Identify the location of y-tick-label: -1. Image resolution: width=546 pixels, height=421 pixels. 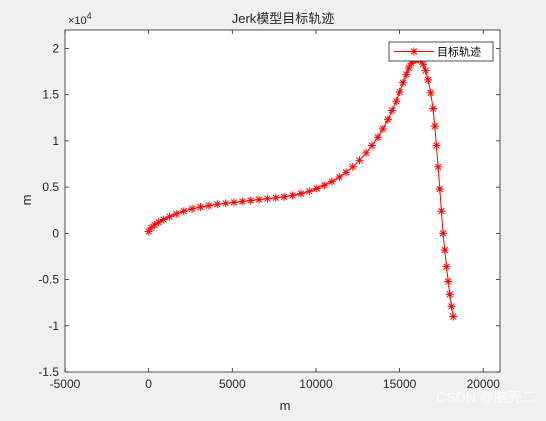
(53, 326).